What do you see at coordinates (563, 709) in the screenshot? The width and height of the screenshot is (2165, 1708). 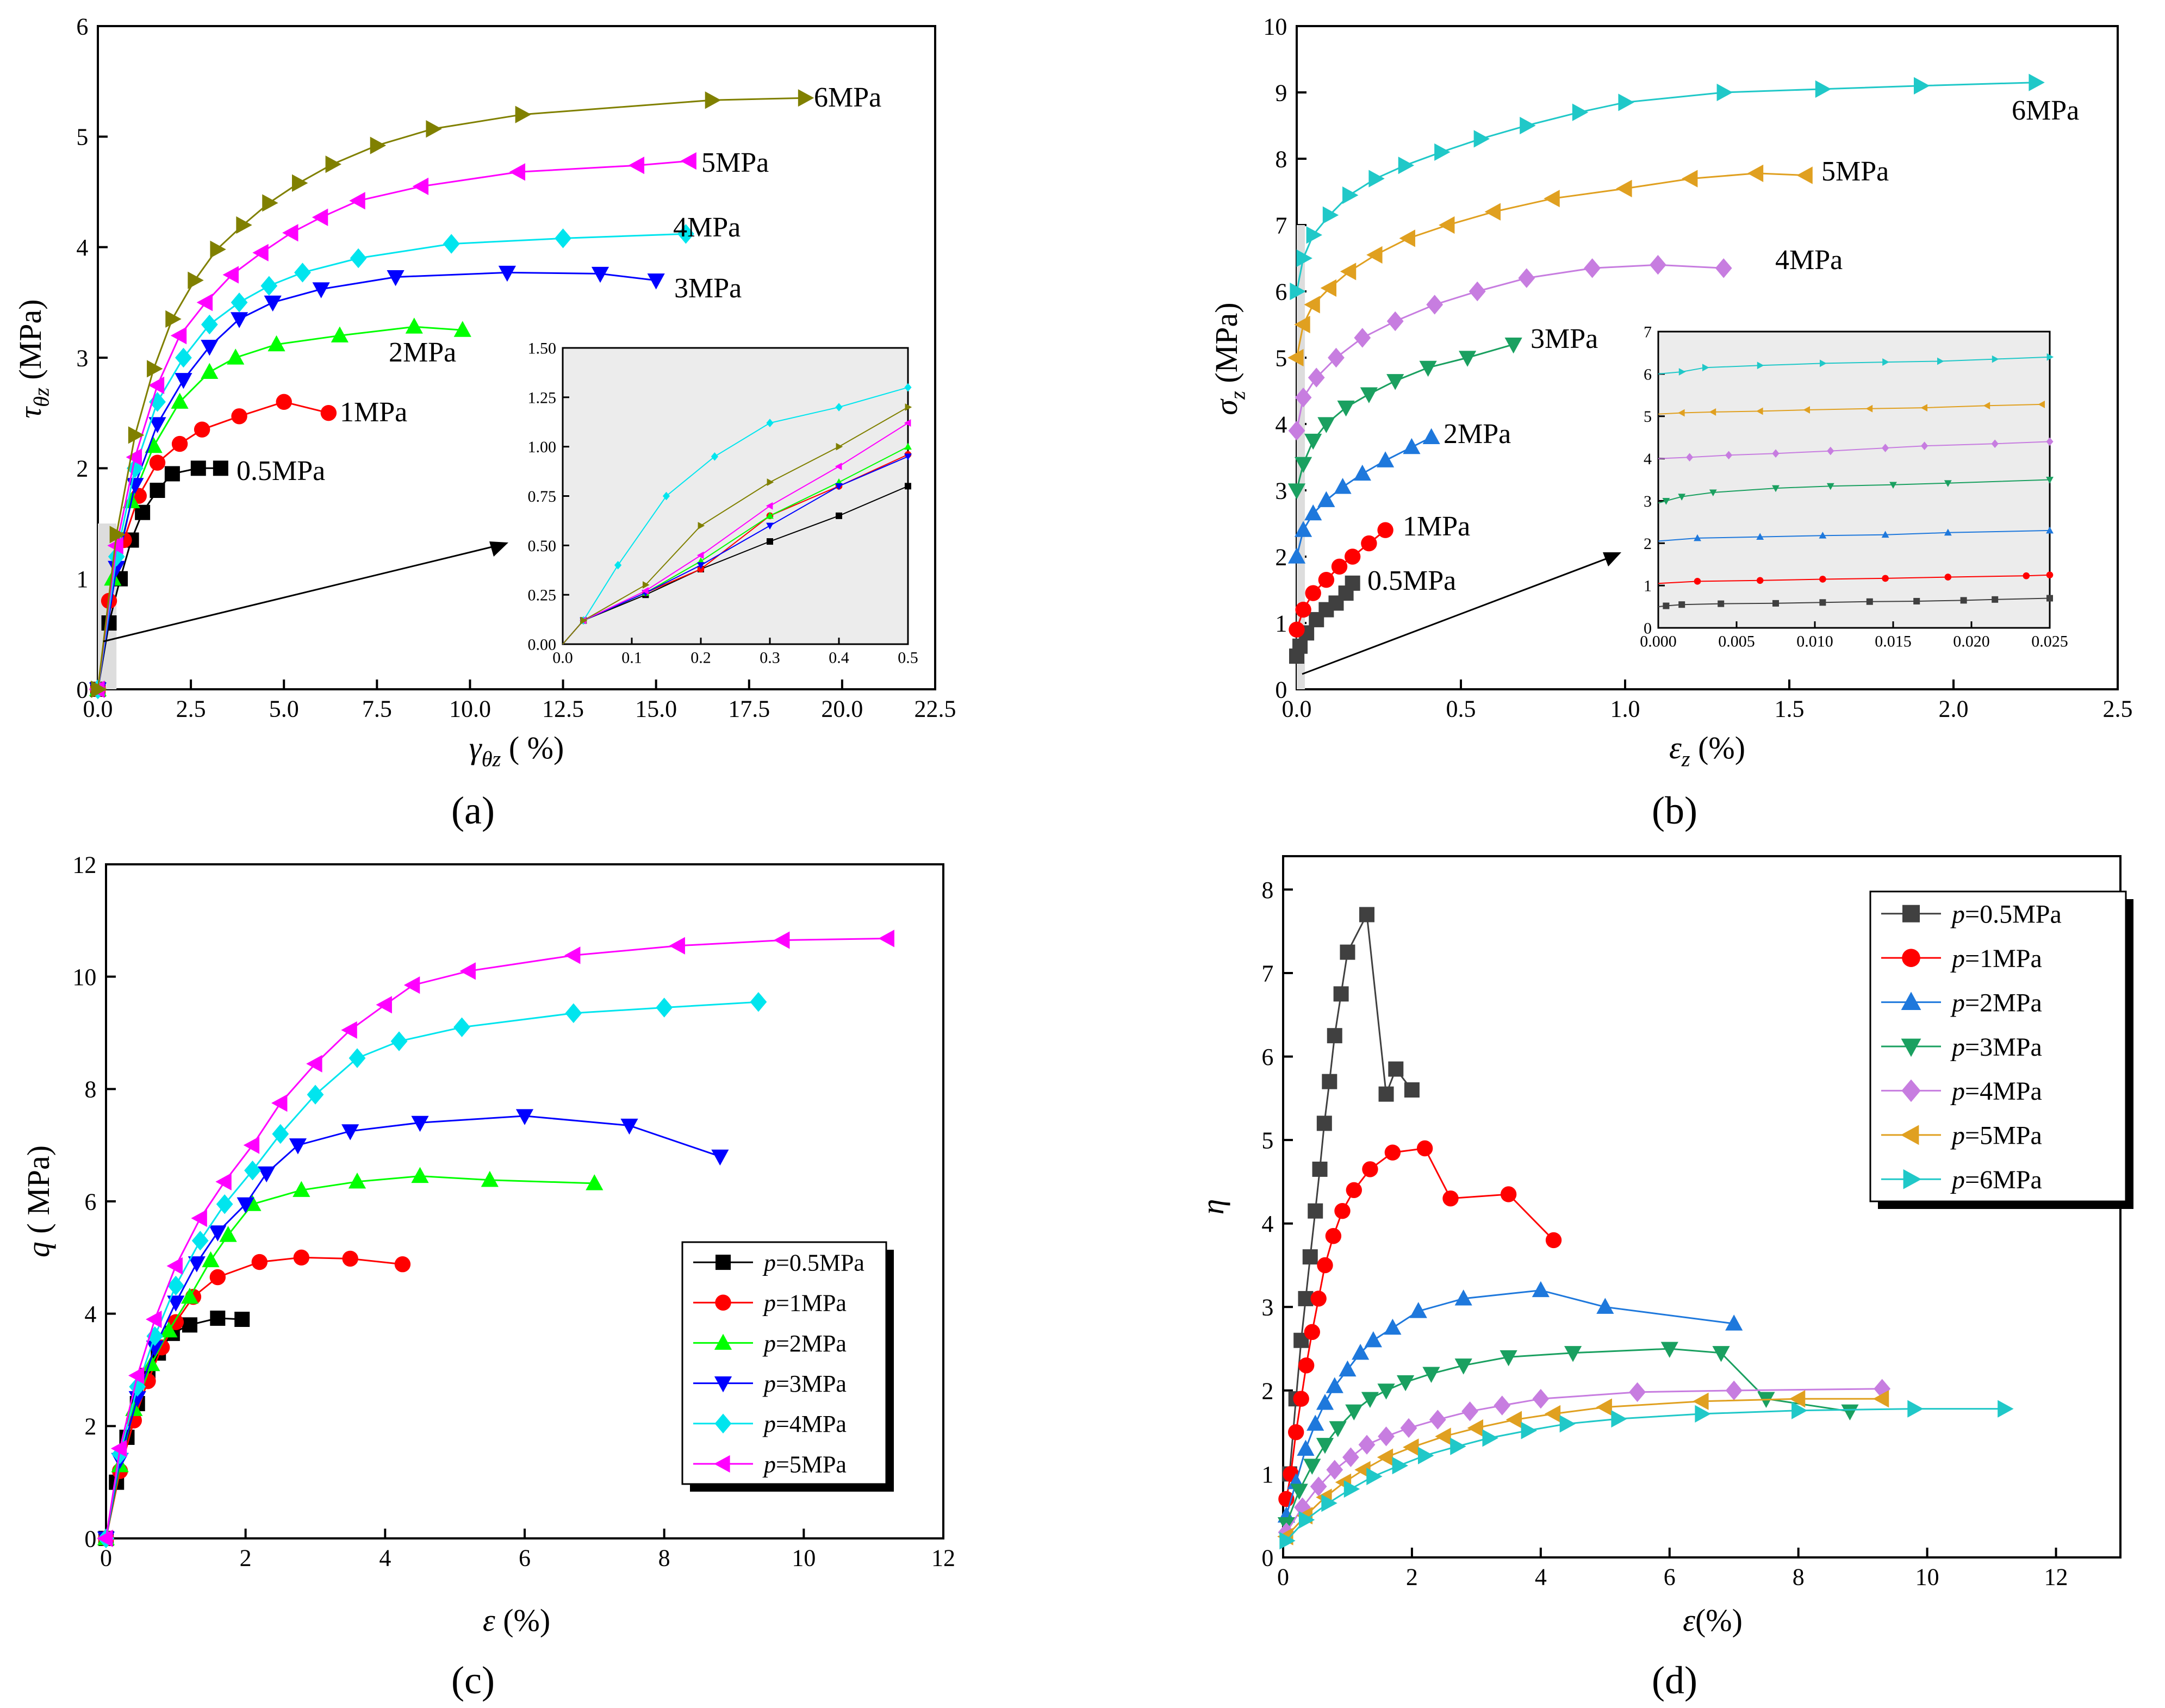 I see `a-x-tick-label: 12.5` at bounding box center [563, 709].